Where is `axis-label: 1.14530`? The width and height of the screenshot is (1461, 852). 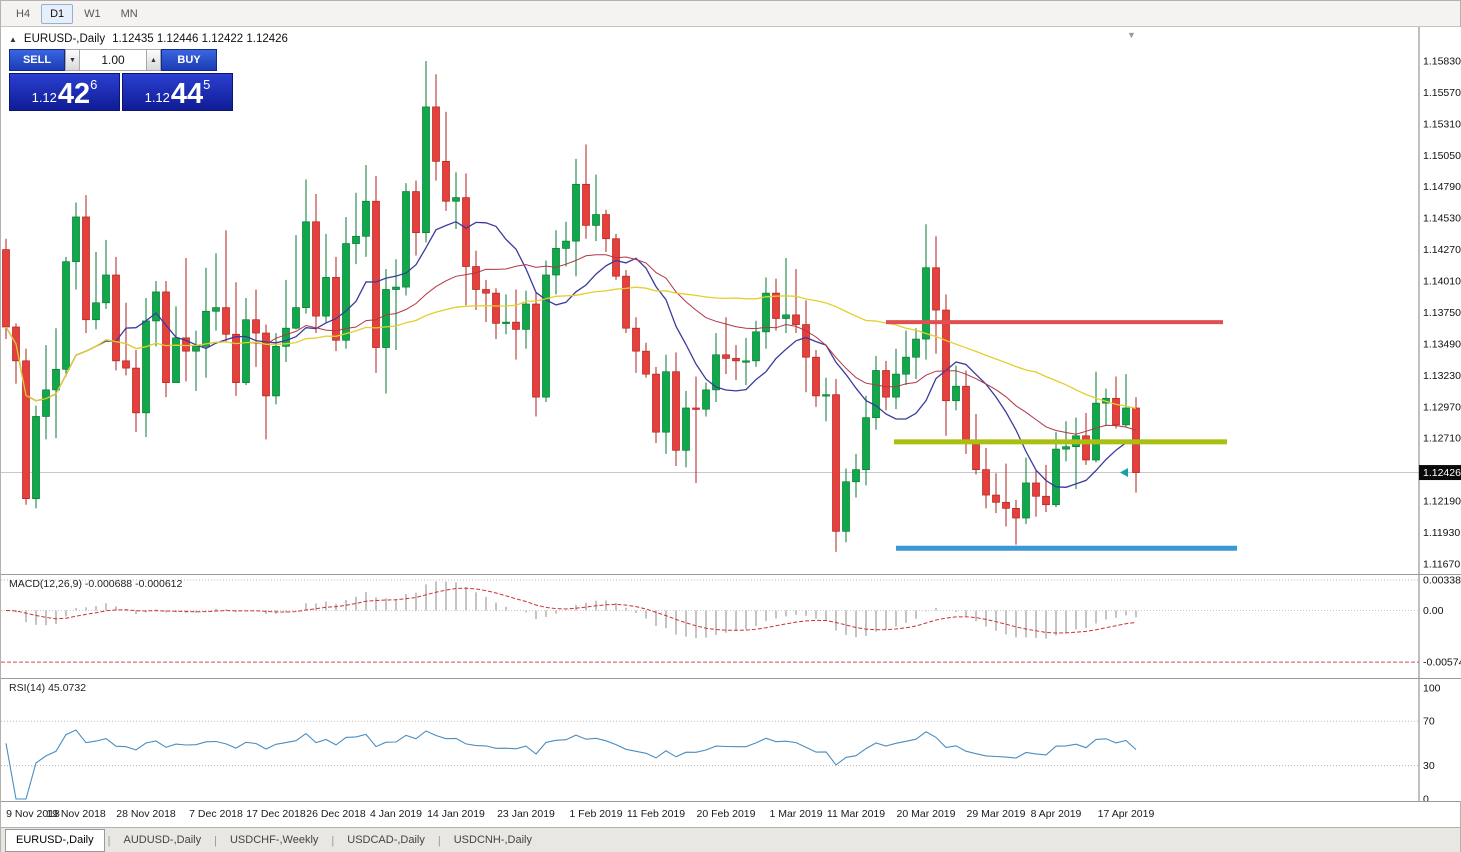 axis-label: 1.14530 is located at coordinates (1442, 219).